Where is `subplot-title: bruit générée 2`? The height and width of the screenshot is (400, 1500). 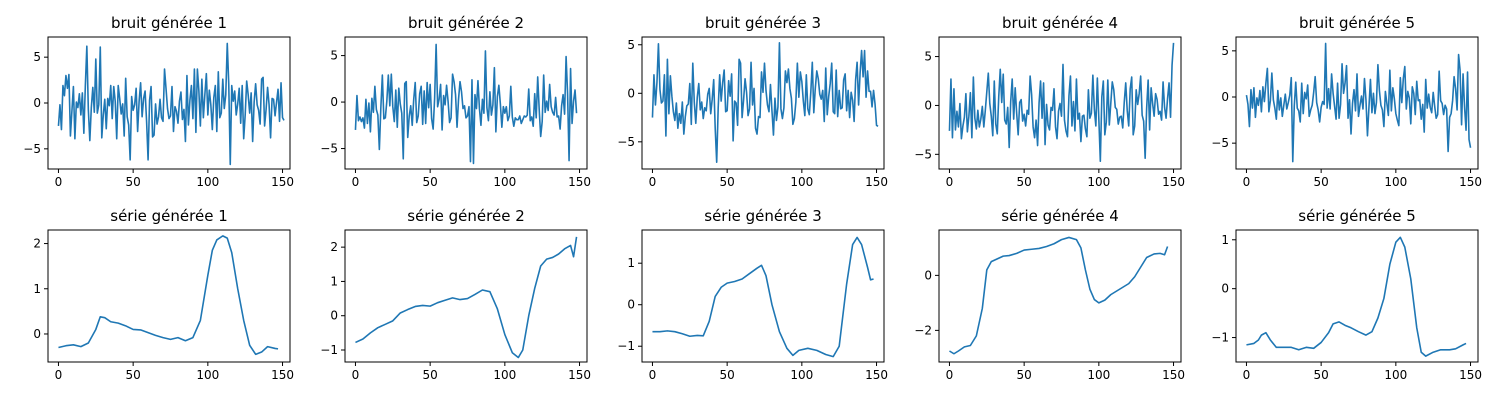
subplot-title: bruit générée 2 is located at coordinates (466, 23).